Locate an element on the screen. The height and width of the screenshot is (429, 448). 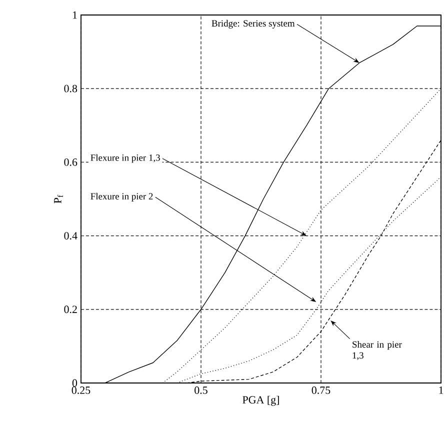
y-tick-label: 0.4 is located at coordinates (71, 236).